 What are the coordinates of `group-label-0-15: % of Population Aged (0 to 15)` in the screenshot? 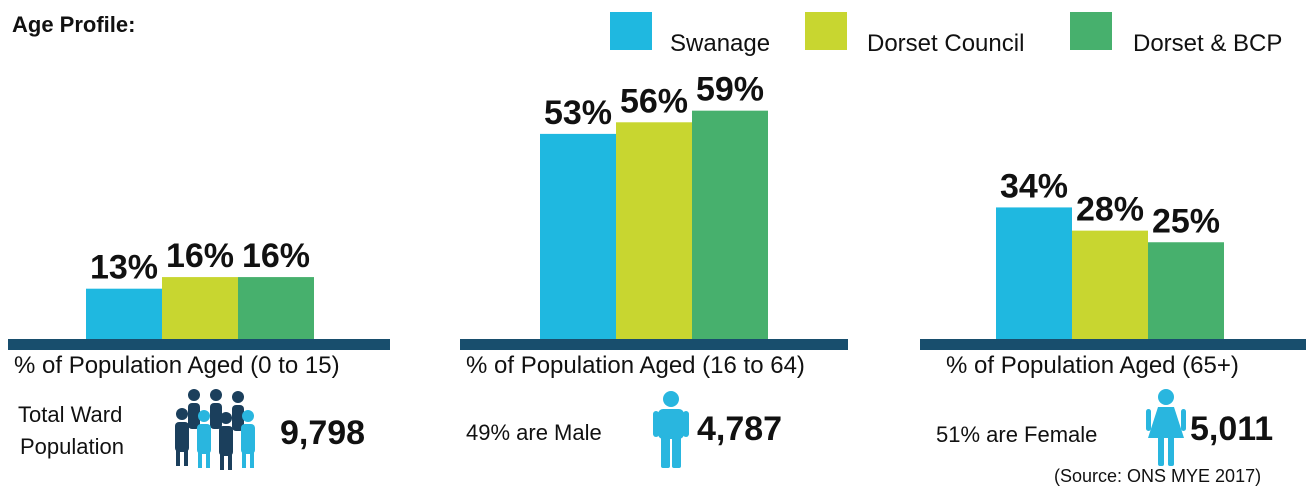 It's located at (177, 366).